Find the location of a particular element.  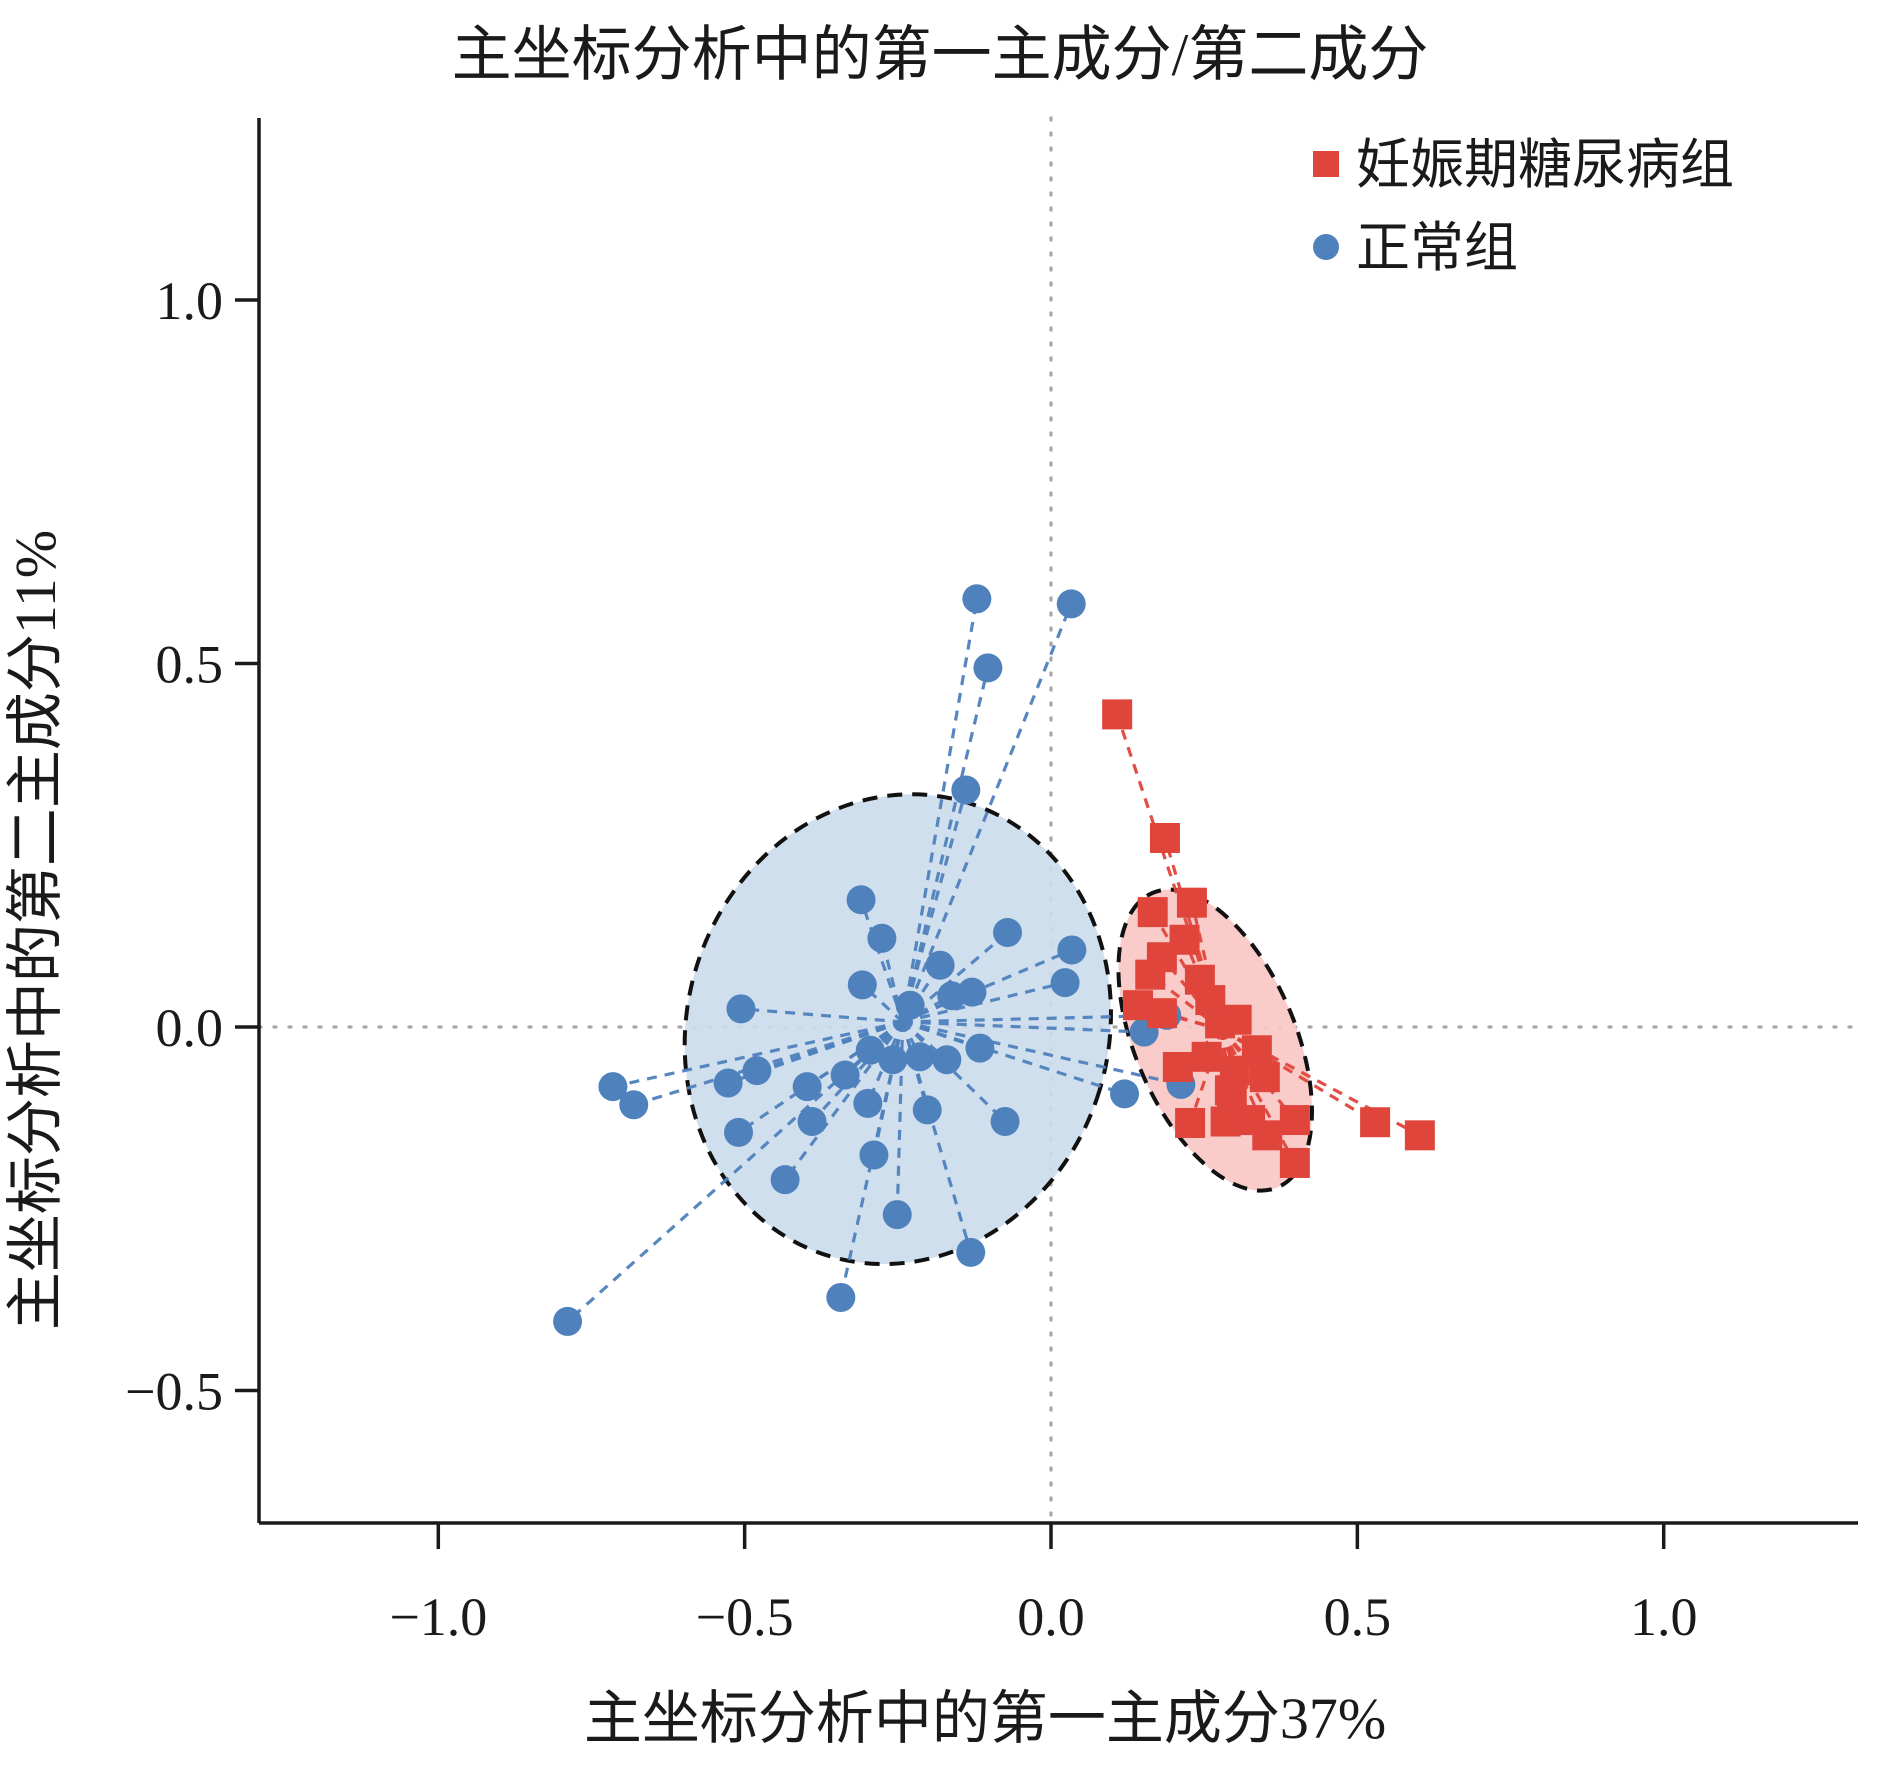

y-axis-label: 主坐标分析中的第二主成分11% is located at coordinates (35, 930).